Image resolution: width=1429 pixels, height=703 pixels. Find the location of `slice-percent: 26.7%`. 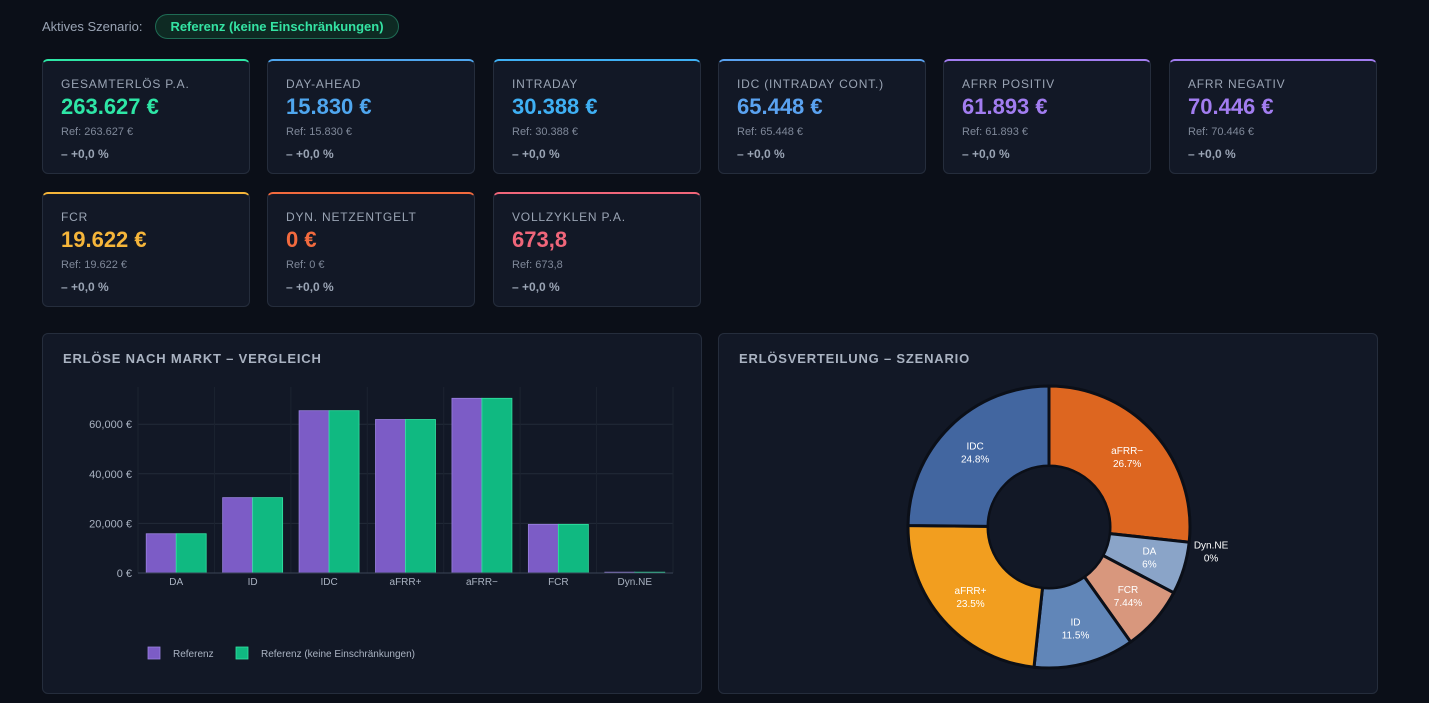

slice-percent: 26.7% is located at coordinates (1127, 464).